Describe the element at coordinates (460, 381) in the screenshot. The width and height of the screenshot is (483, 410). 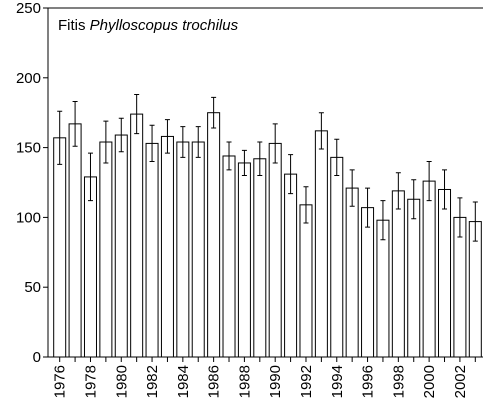
I see `x-tick-label: 2002` at that location.